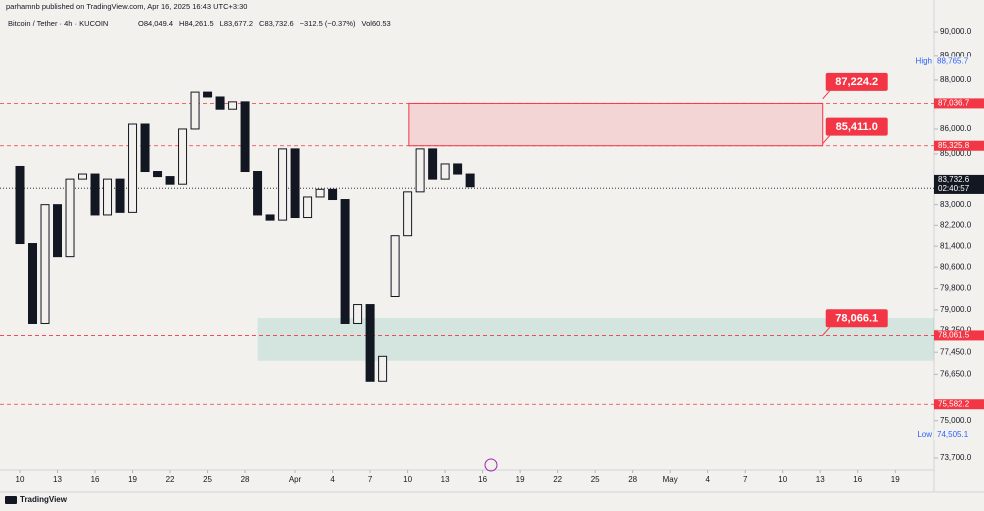 This screenshot has width=984, height=511. What do you see at coordinates (670, 479) in the screenshot?
I see `x-tick-label: May` at bounding box center [670, 479].